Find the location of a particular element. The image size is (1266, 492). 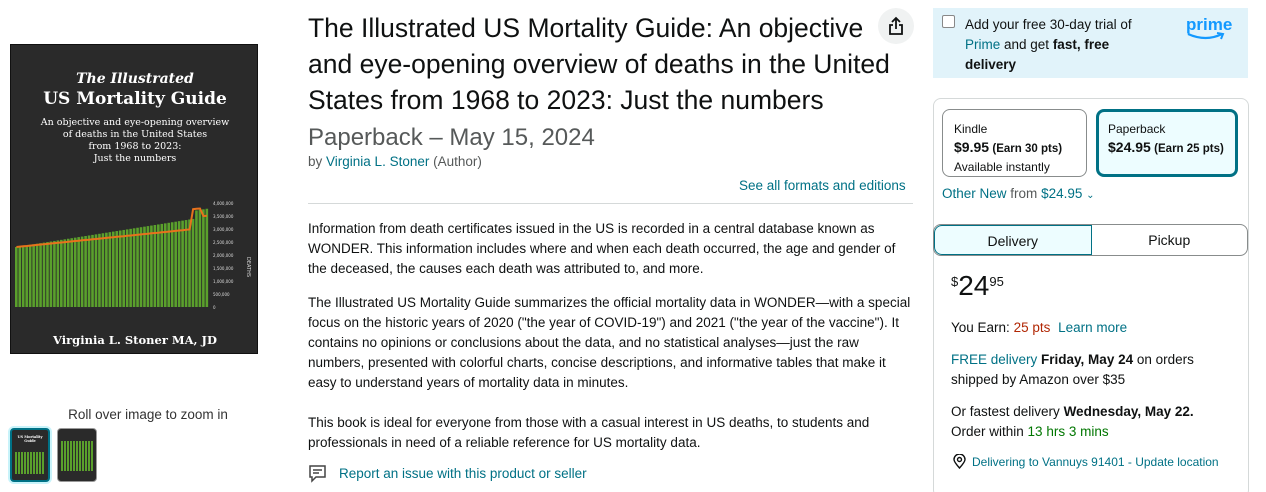

earn-points: You Earn: 25 pts Learn more is located at coordinates (1039, 327).